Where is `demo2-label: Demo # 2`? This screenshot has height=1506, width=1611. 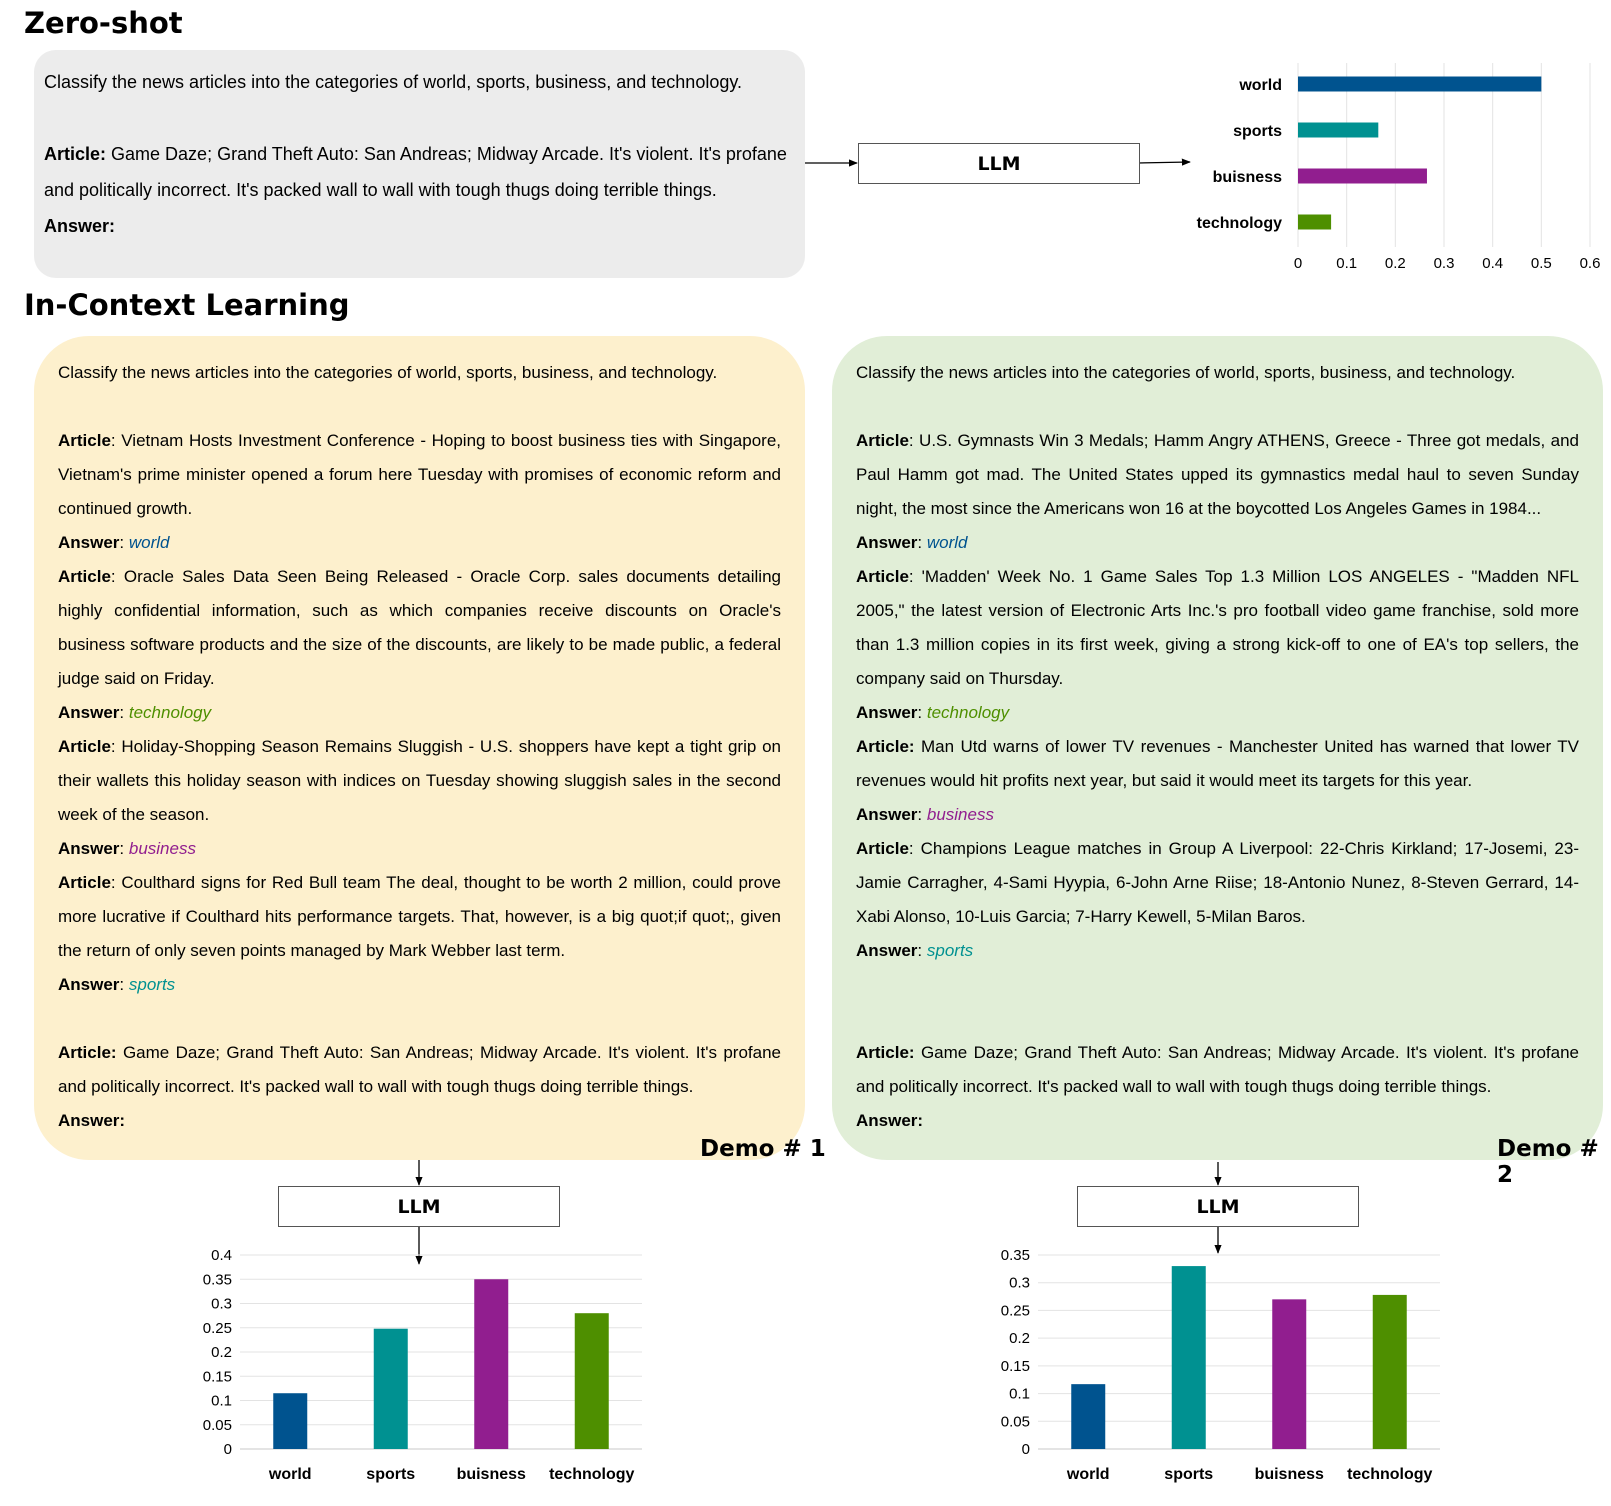
demo2-label: Demo # 2 is located at coordinates (1548, 1162).